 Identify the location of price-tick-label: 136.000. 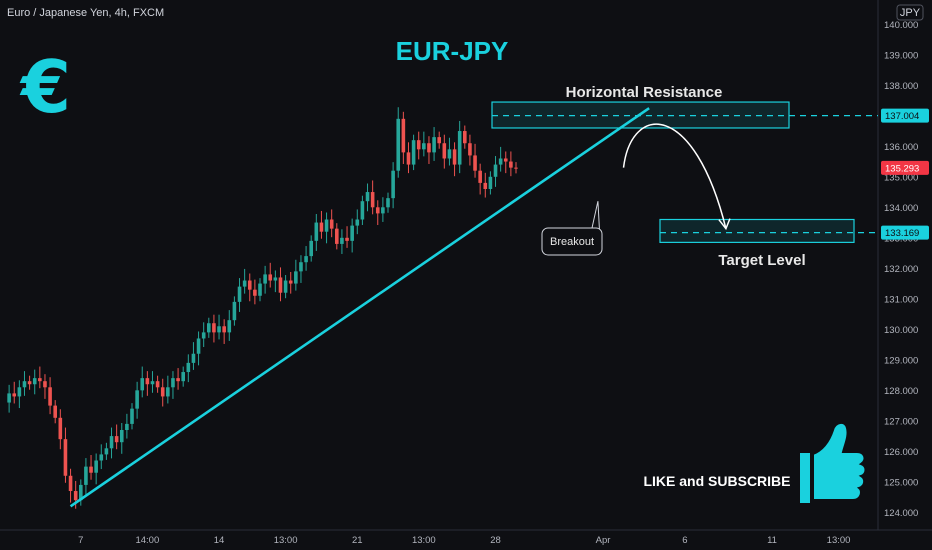
(901, 147).